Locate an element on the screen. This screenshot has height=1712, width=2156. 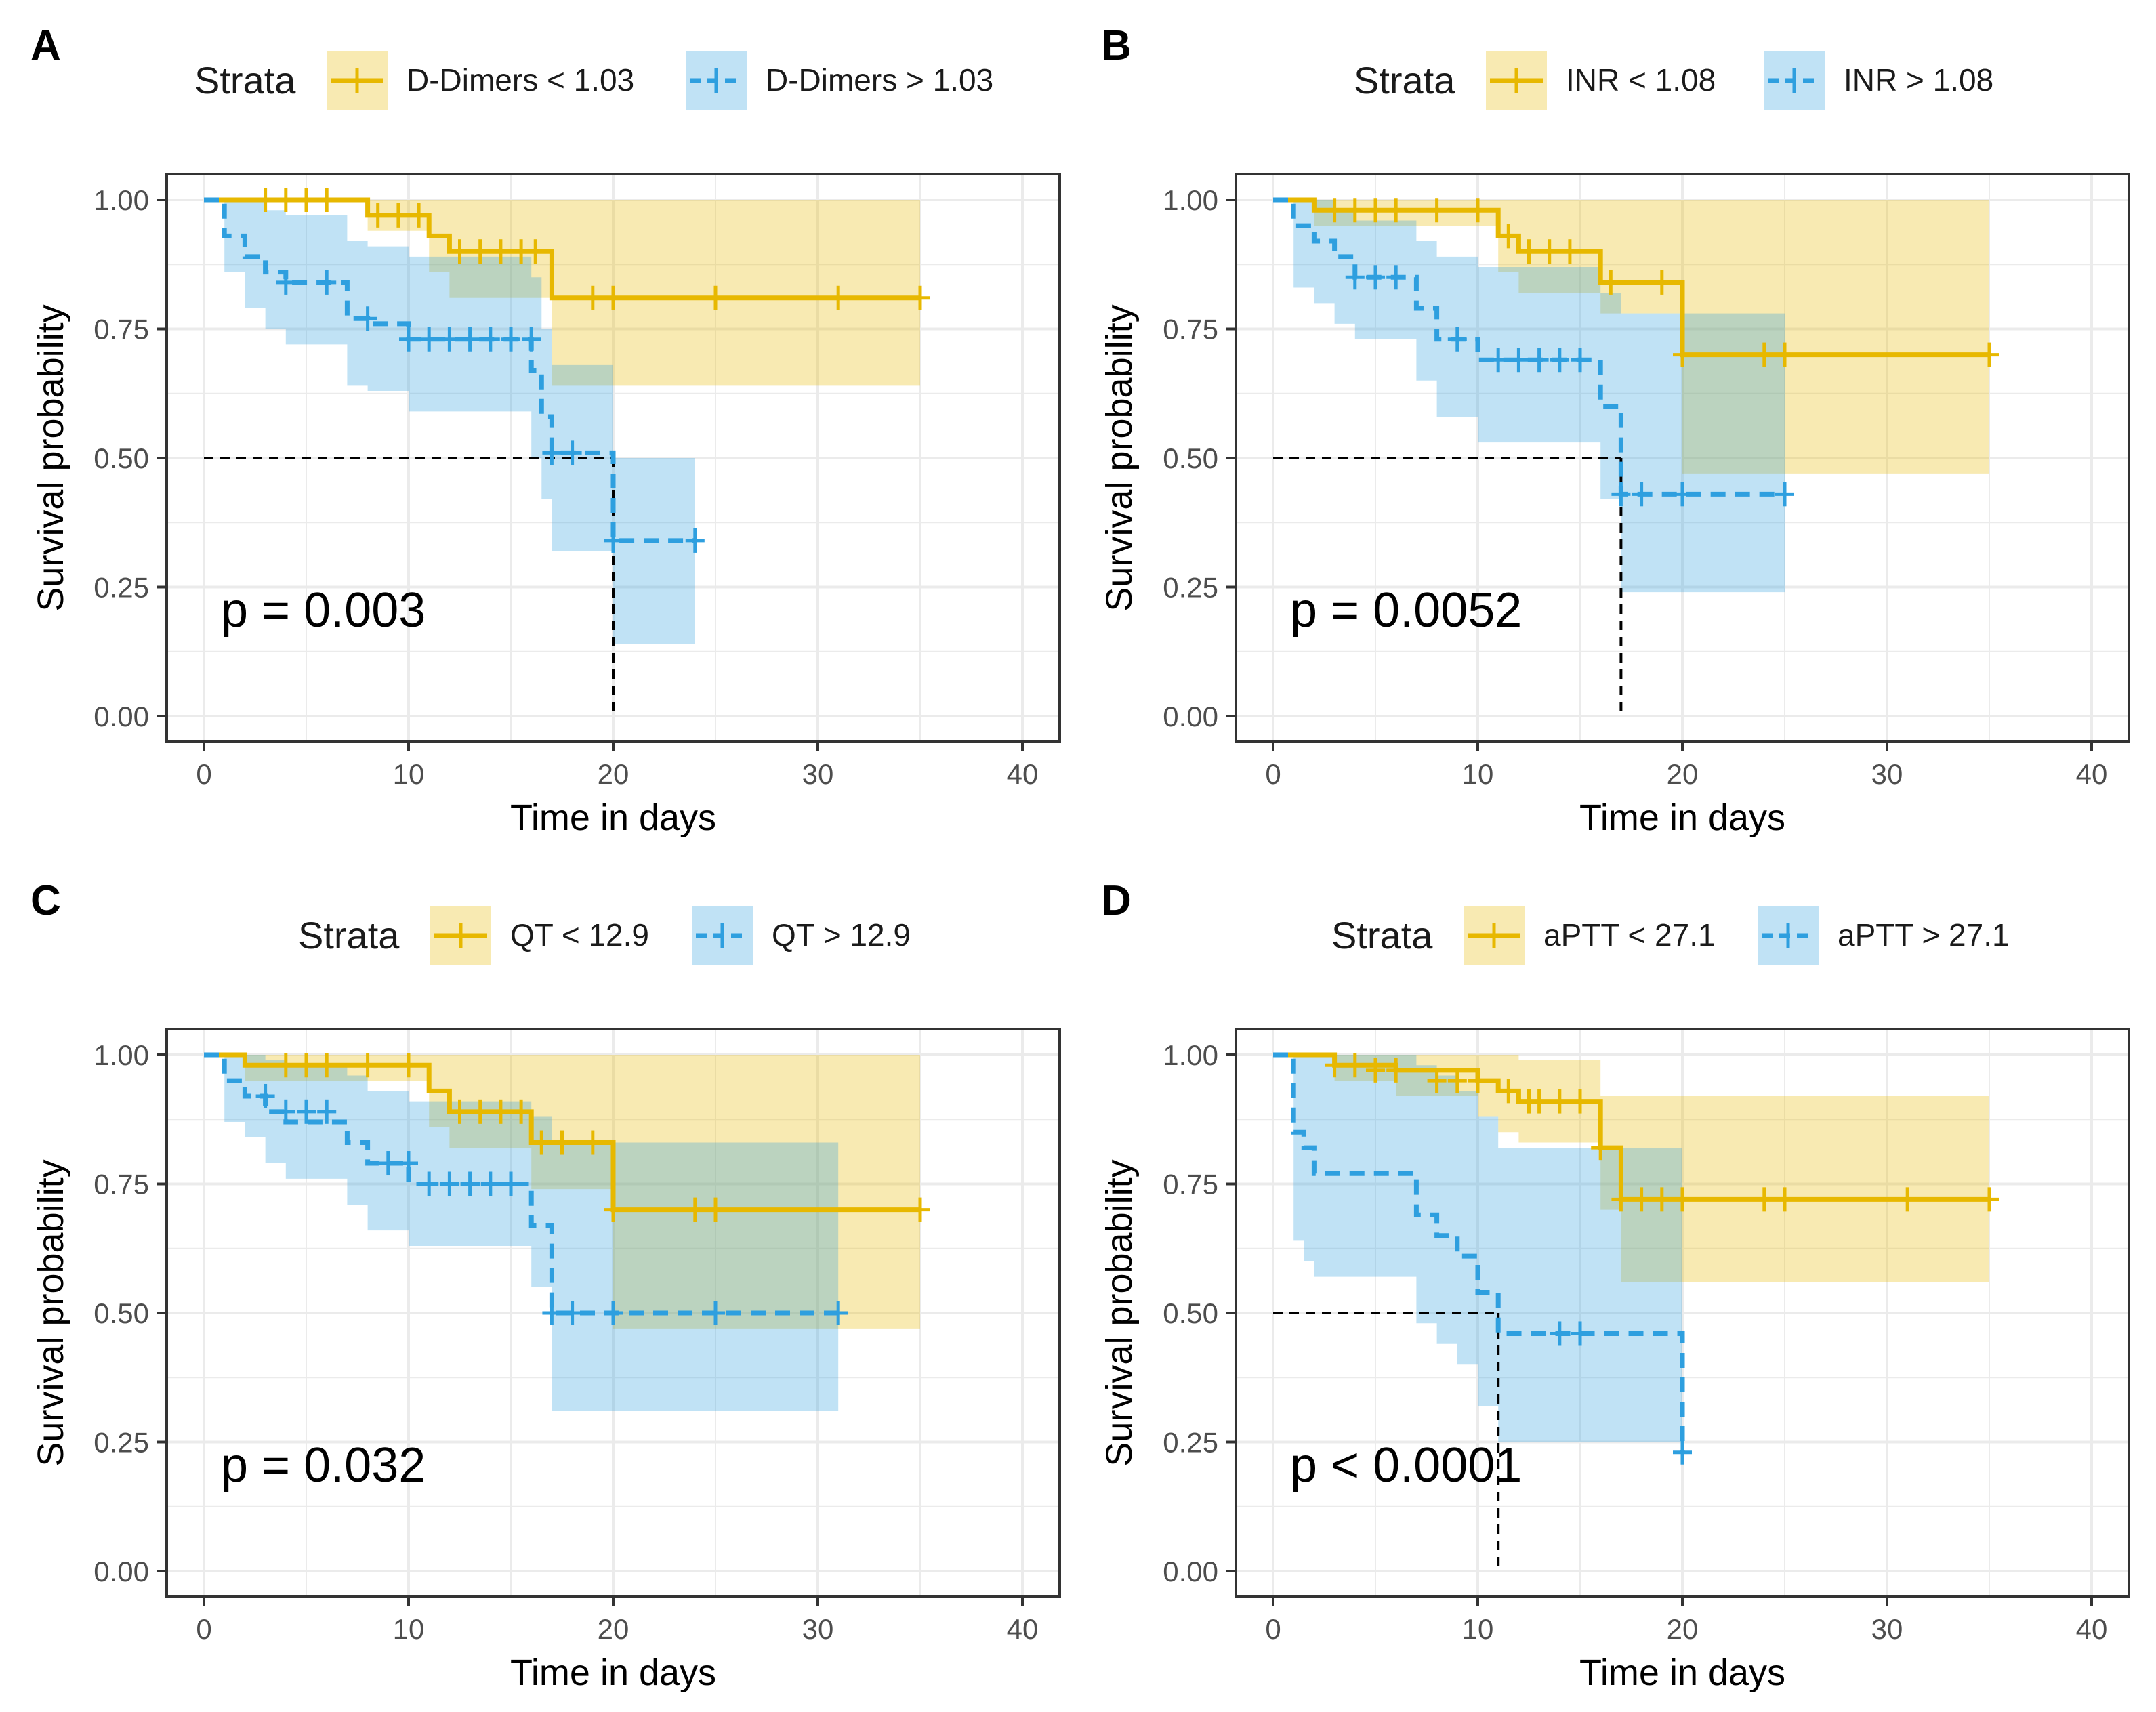
legend-item: QT > 12.9 is located at coordinates (801, 935).